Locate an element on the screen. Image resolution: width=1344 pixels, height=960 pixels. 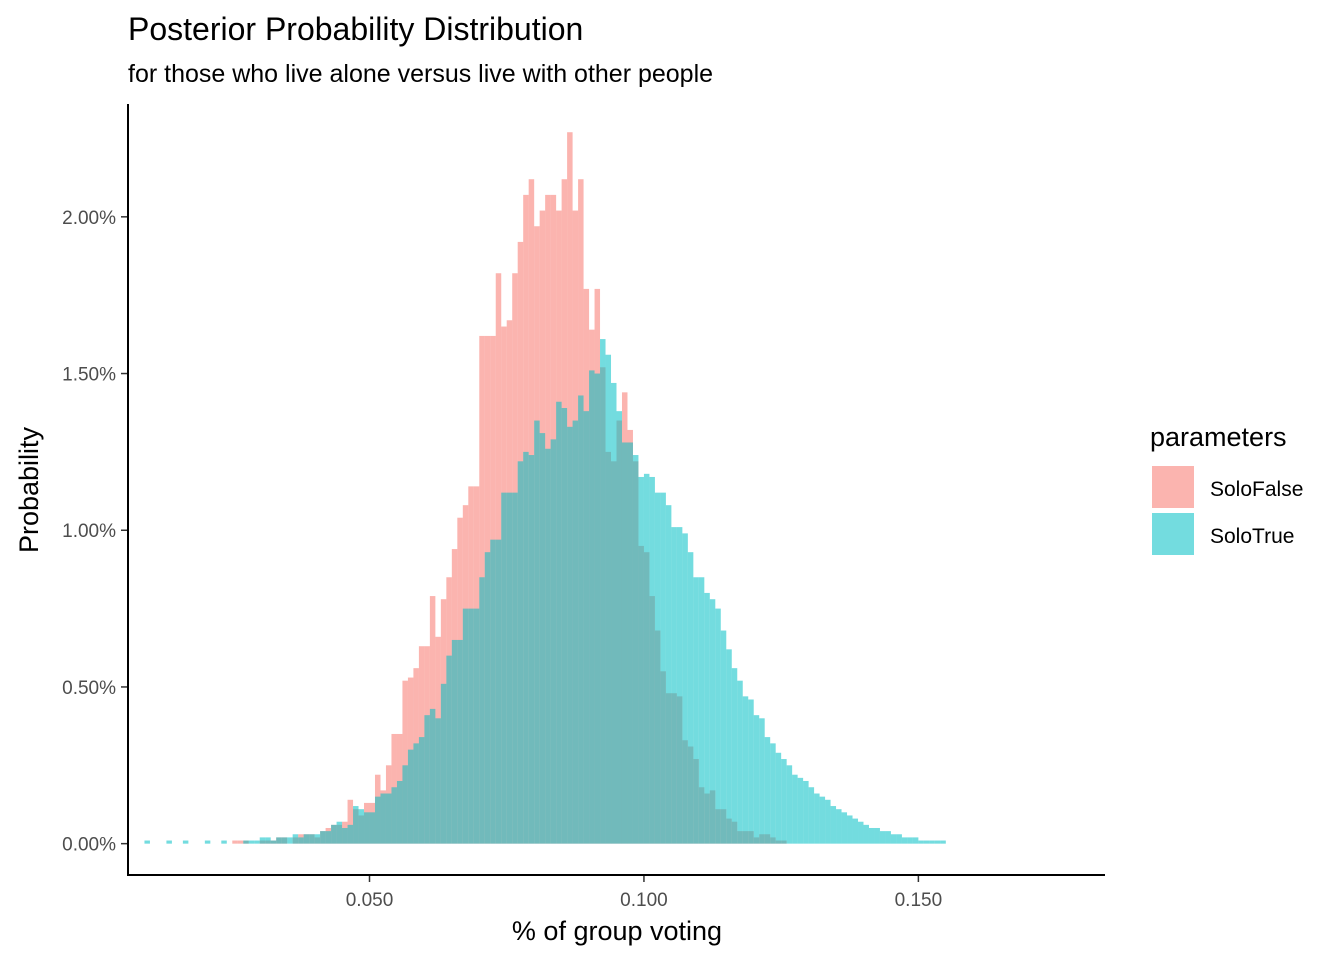
x-tick-label: 0.150 is located at coordinates (919, 900).